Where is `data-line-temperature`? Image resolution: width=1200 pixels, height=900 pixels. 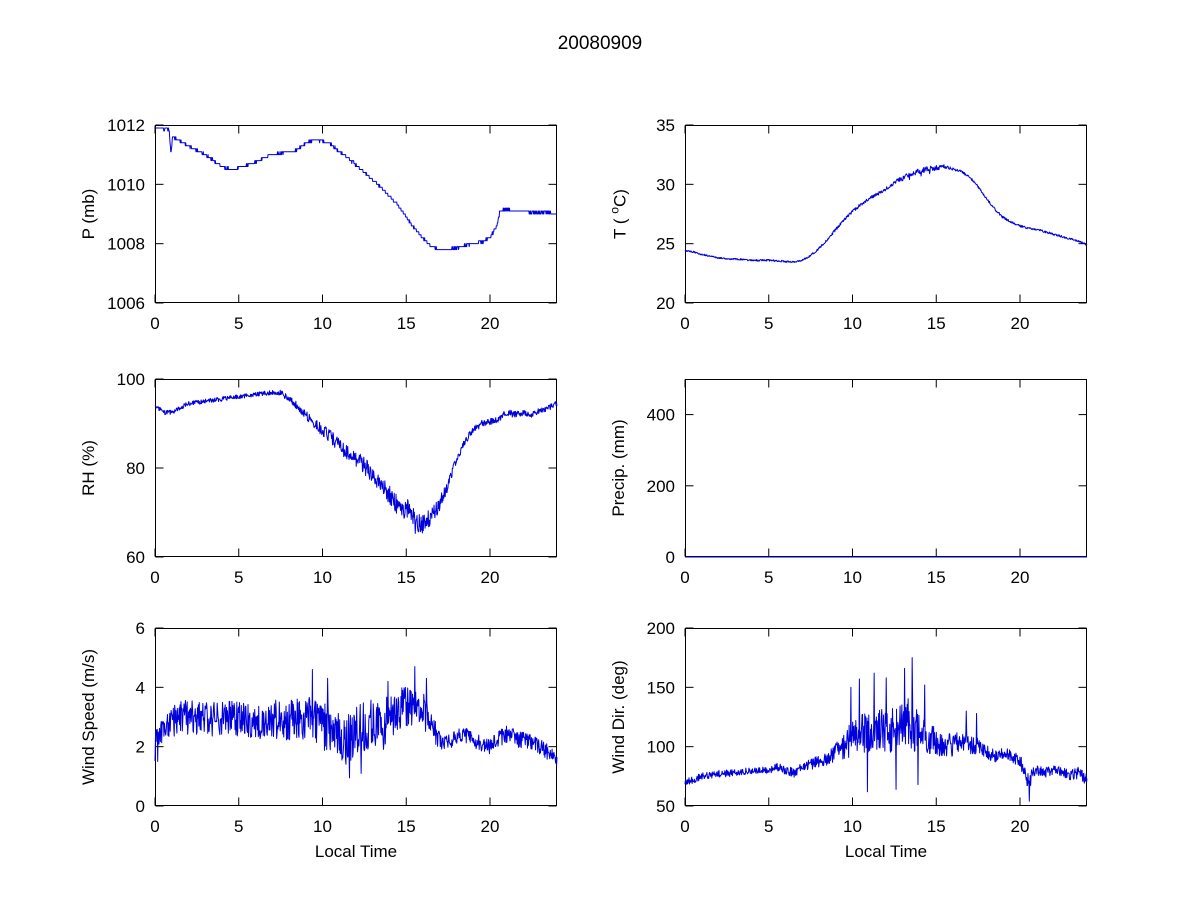 data-line-temperature is located at coordinates (886, 214).